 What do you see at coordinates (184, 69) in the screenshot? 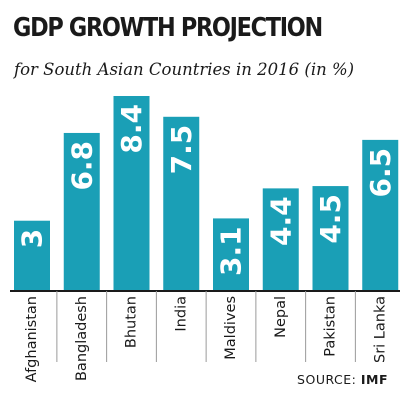
I see `chart-subtitle: for South Asian Countries in 2016 (in %)` at bounding box center [184, 69].